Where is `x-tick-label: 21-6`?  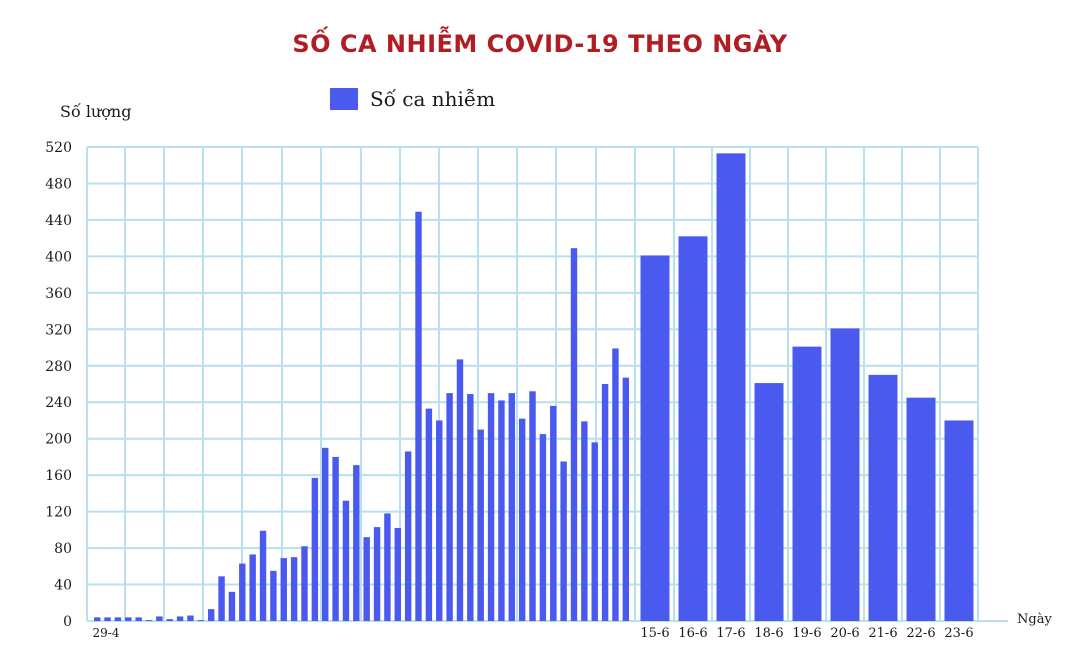
x-tick-label: 21-6 is located at coordinates (882, 633).